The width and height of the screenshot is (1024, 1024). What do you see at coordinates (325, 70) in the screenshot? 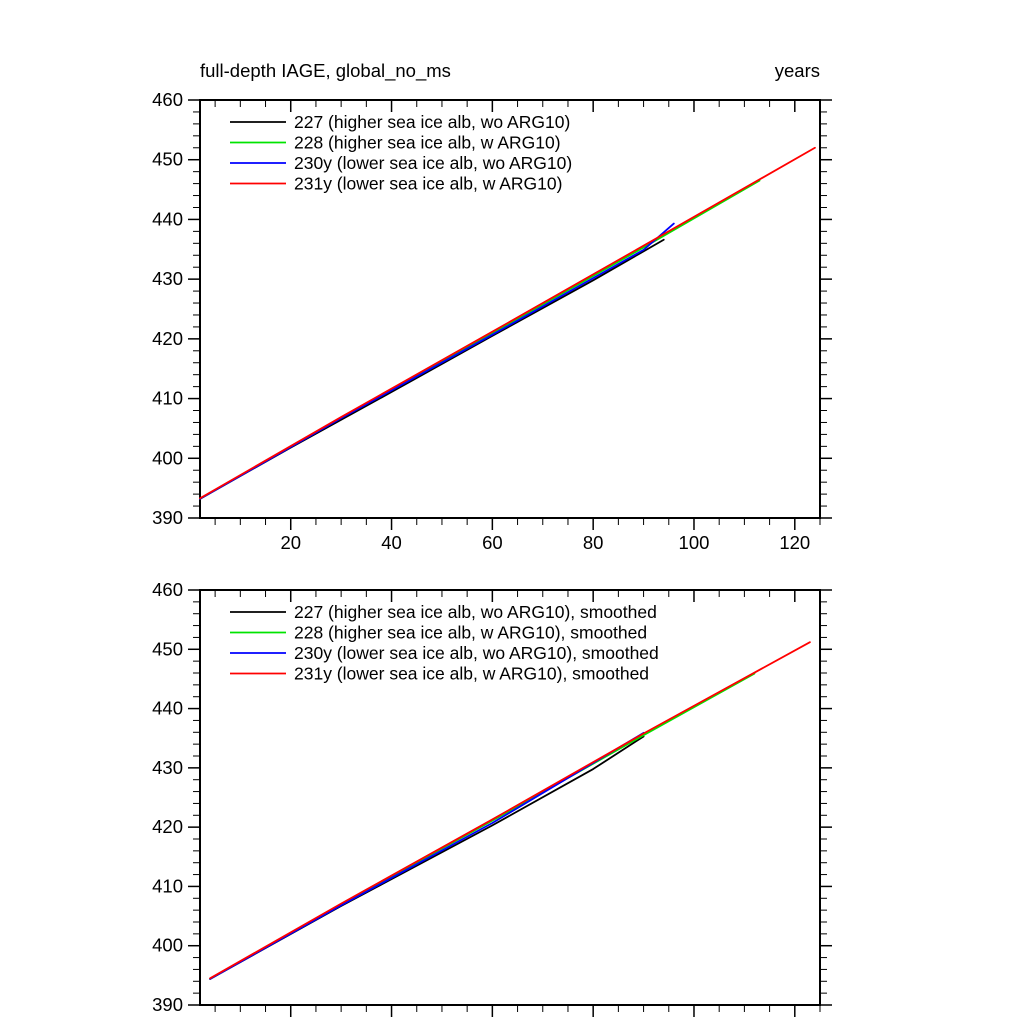
I see `chart-title: full-depth IAGE, global_no_ms` at bounding box center [325, 70].